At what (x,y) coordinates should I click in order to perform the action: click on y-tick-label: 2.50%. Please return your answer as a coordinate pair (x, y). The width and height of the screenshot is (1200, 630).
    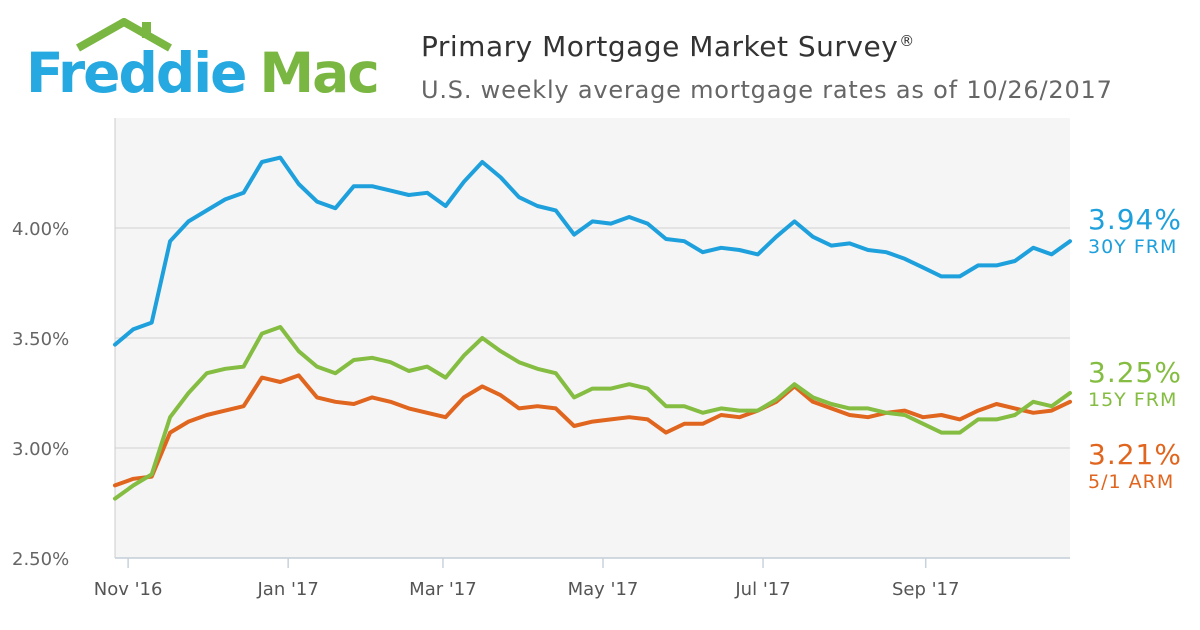
    Looking at the image, I should click on (40, 559).